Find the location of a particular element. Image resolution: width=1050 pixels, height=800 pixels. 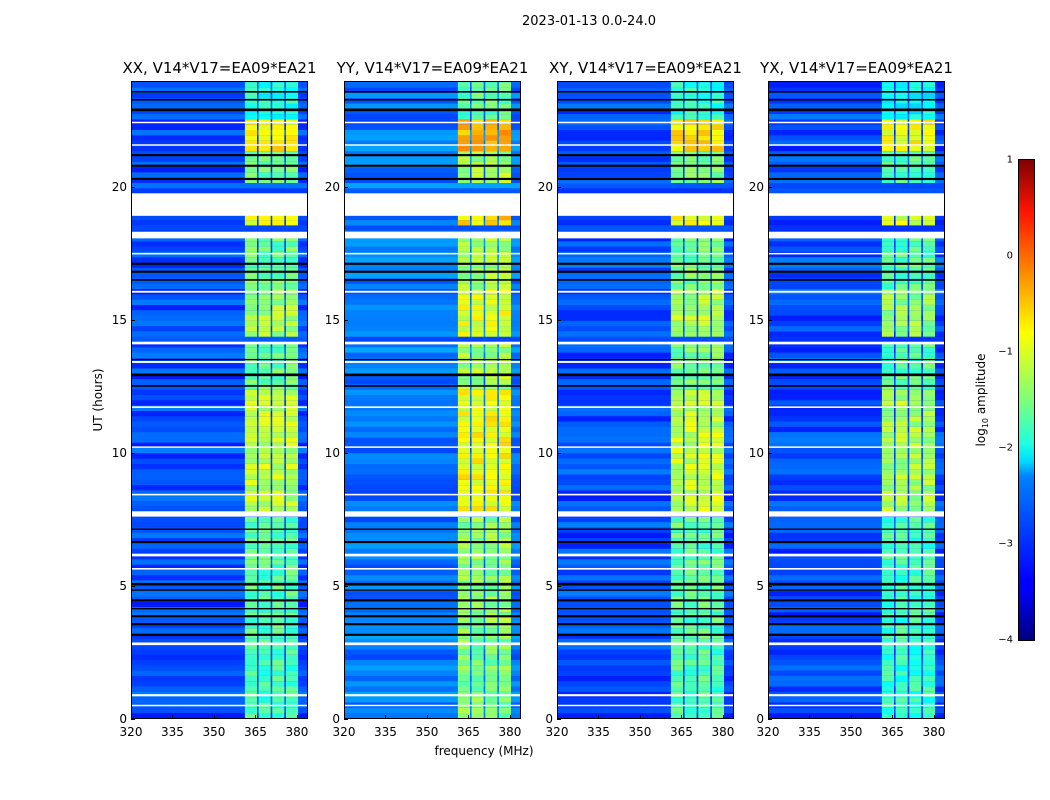

y-tick-label: 5 is located at coordinates (549, 586).